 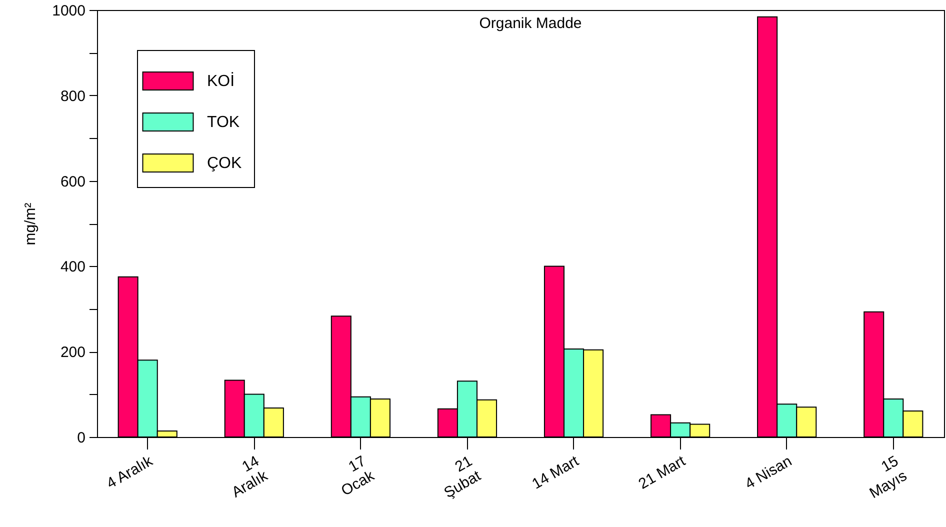 I want to click on y-tick-label: 1000, so click(x=69, y=11).